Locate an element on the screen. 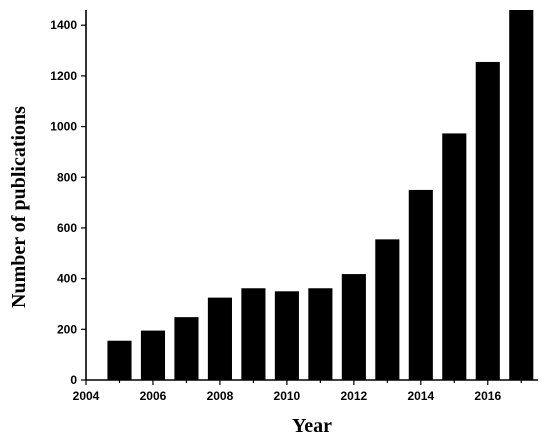 Image resolution: width=550 pixels, height=441 pixels. y-tick-label: 1000 is located at coordinates (63, 127).